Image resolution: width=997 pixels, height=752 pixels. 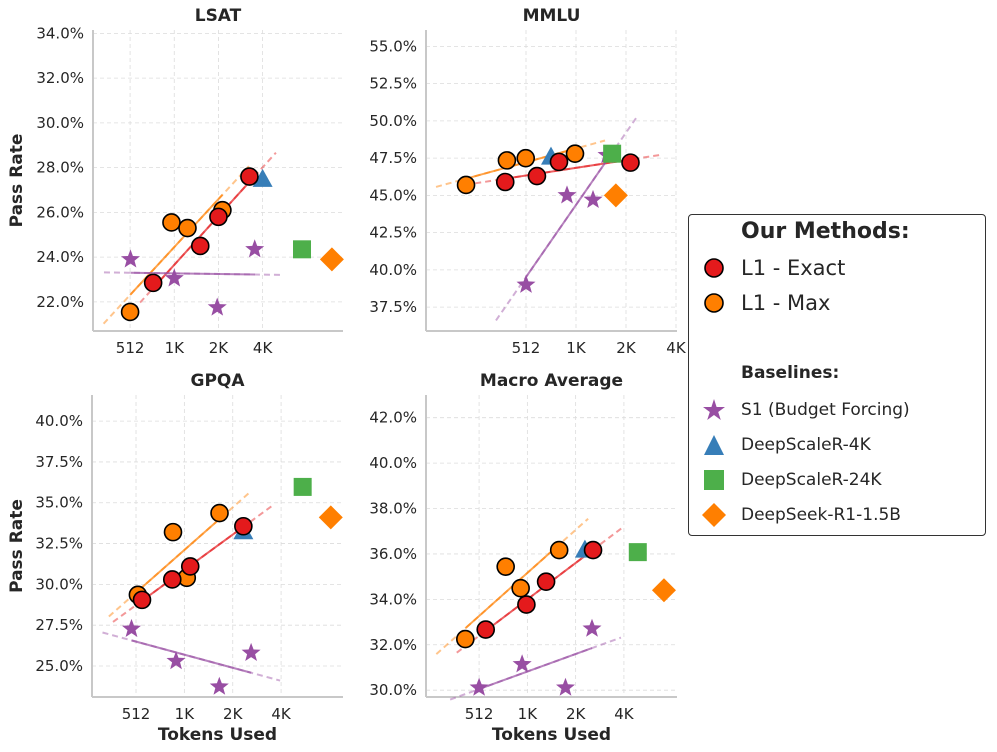 I want to click on square-icon, so click(x=714, y=480).